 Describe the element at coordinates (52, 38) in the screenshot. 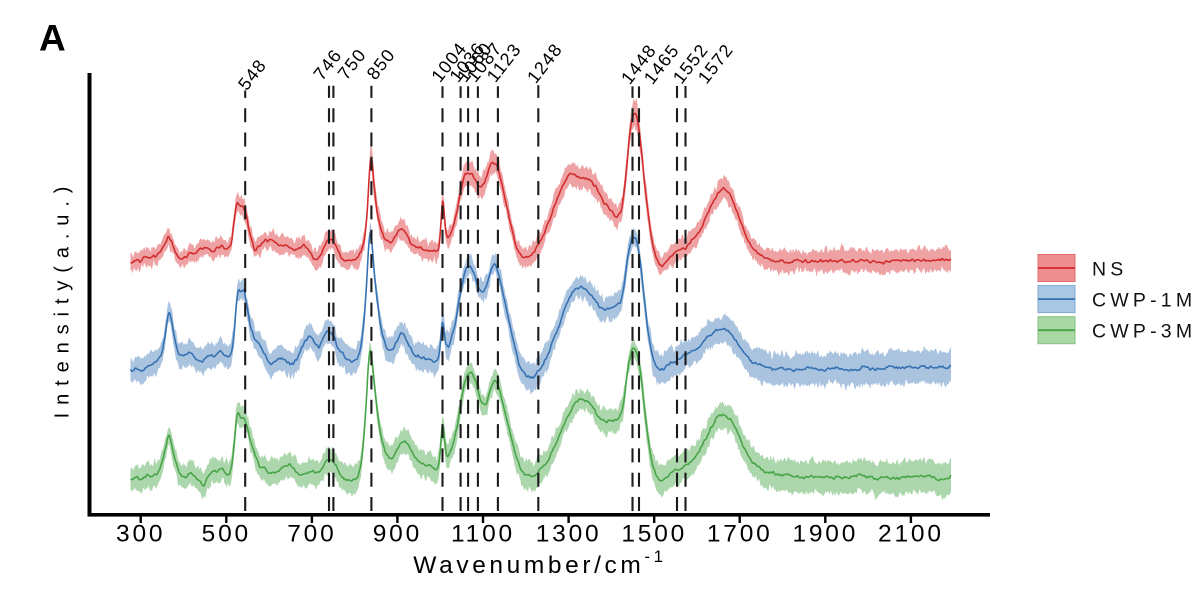

I see `svg-text: A` at that location.